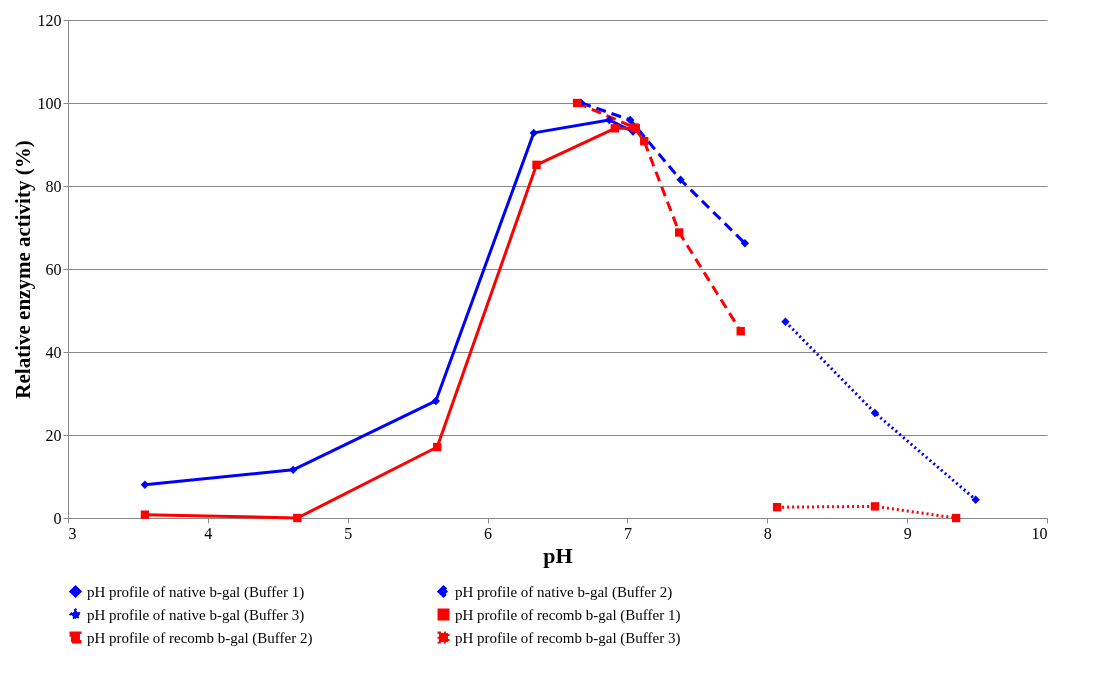 This screenshot has width=1094, height=685. What do you see at coordinates (200, 638) in the screenshot?
I see `legend-label: pH profile of recomb b-gal (Buffer 2)` at bounding box center [200, 638].